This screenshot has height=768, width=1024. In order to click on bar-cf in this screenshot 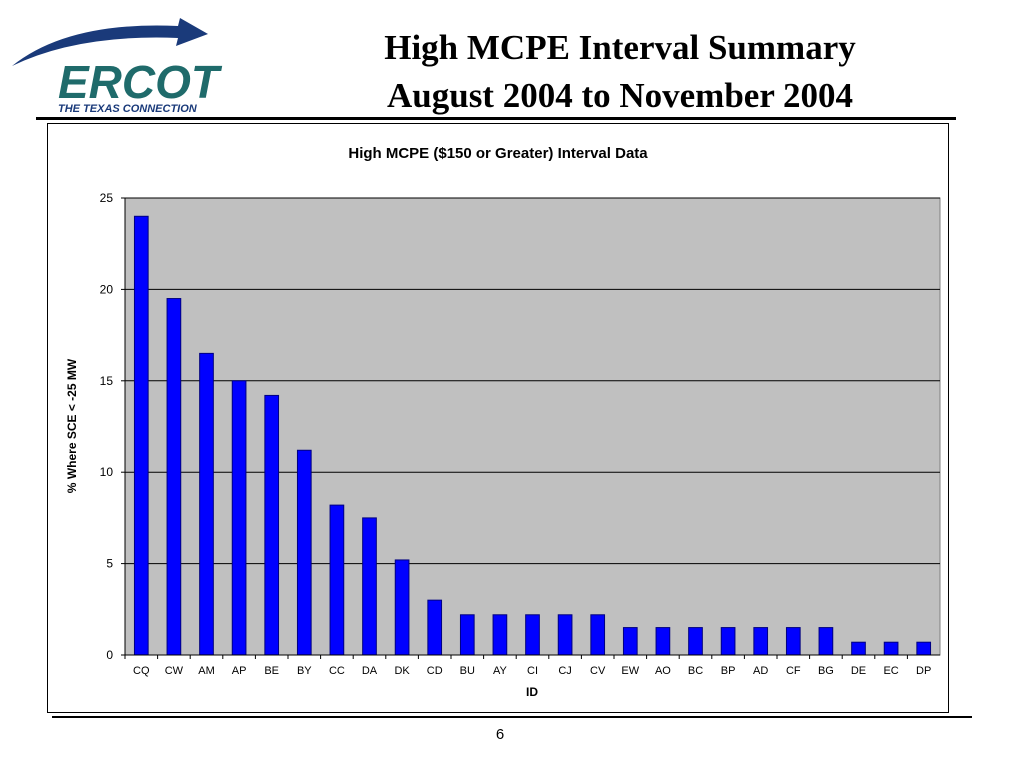, I will do `click(793, 641)`.